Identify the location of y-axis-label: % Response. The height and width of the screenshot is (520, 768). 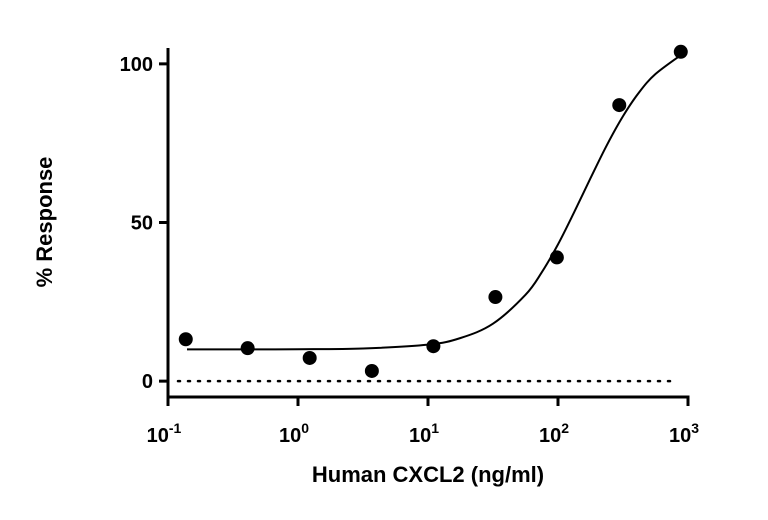
(44, 222).